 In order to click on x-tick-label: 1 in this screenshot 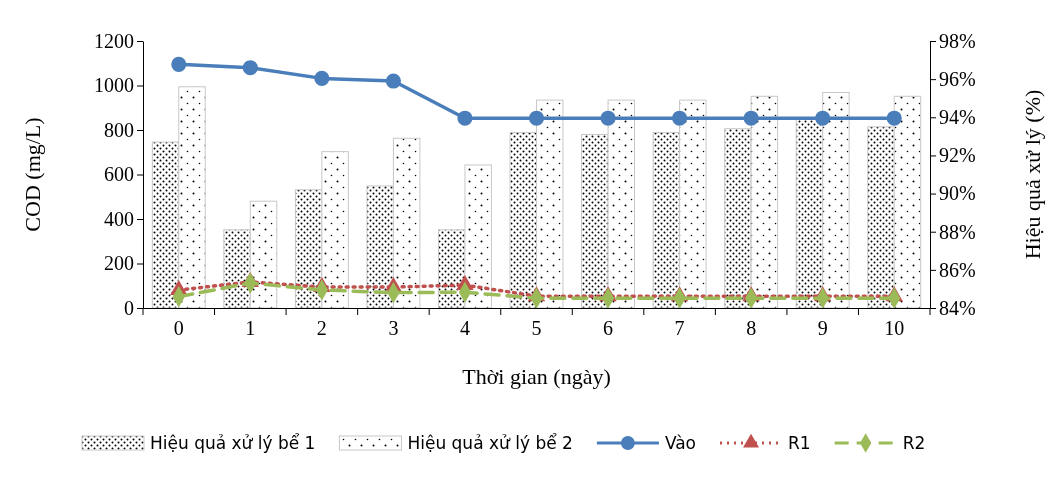, I will do `click(250, 328)`.